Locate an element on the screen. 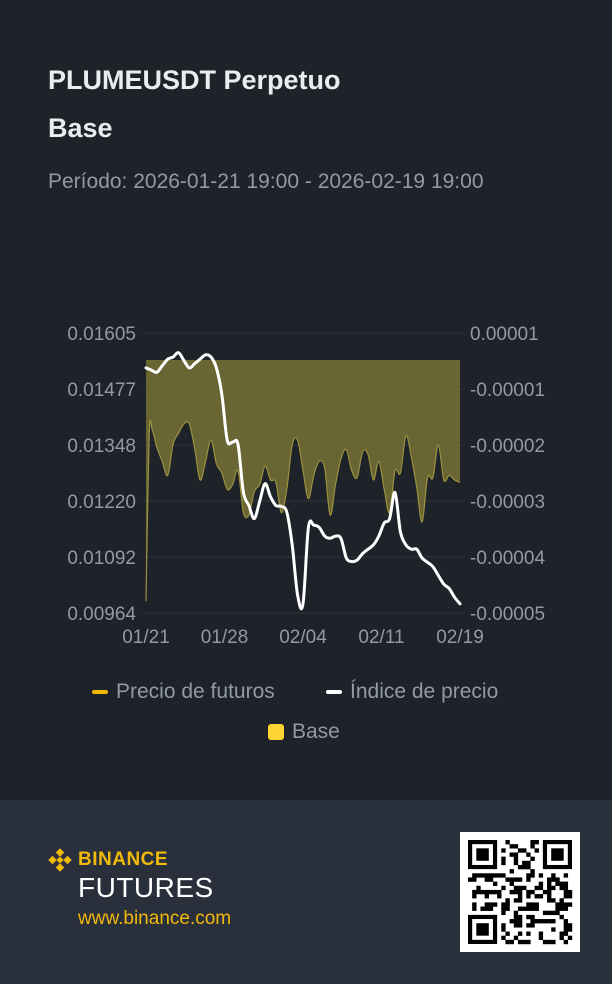 Image resolution: width=612 pixels, height=984 pixels. y-left-tick-label: 0.01220 is located at coordinates (101, 502).